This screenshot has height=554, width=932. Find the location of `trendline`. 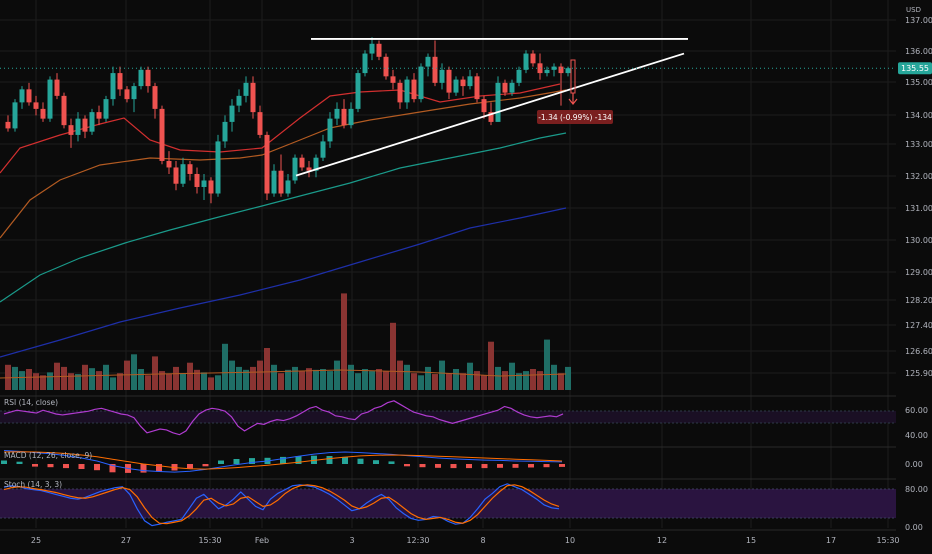

trendline is located at coordinates (490, 114).